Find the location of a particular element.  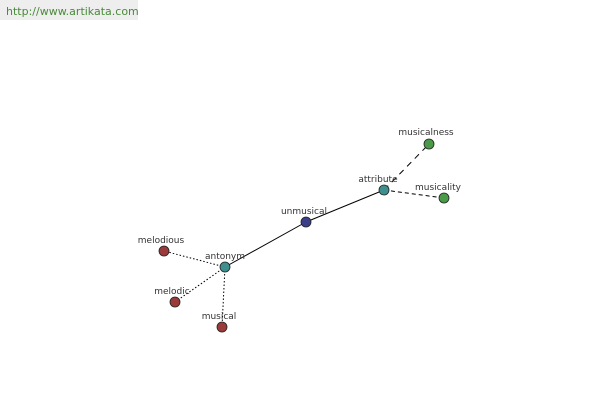

node-label: melodic is located at coordinates (172, 292).